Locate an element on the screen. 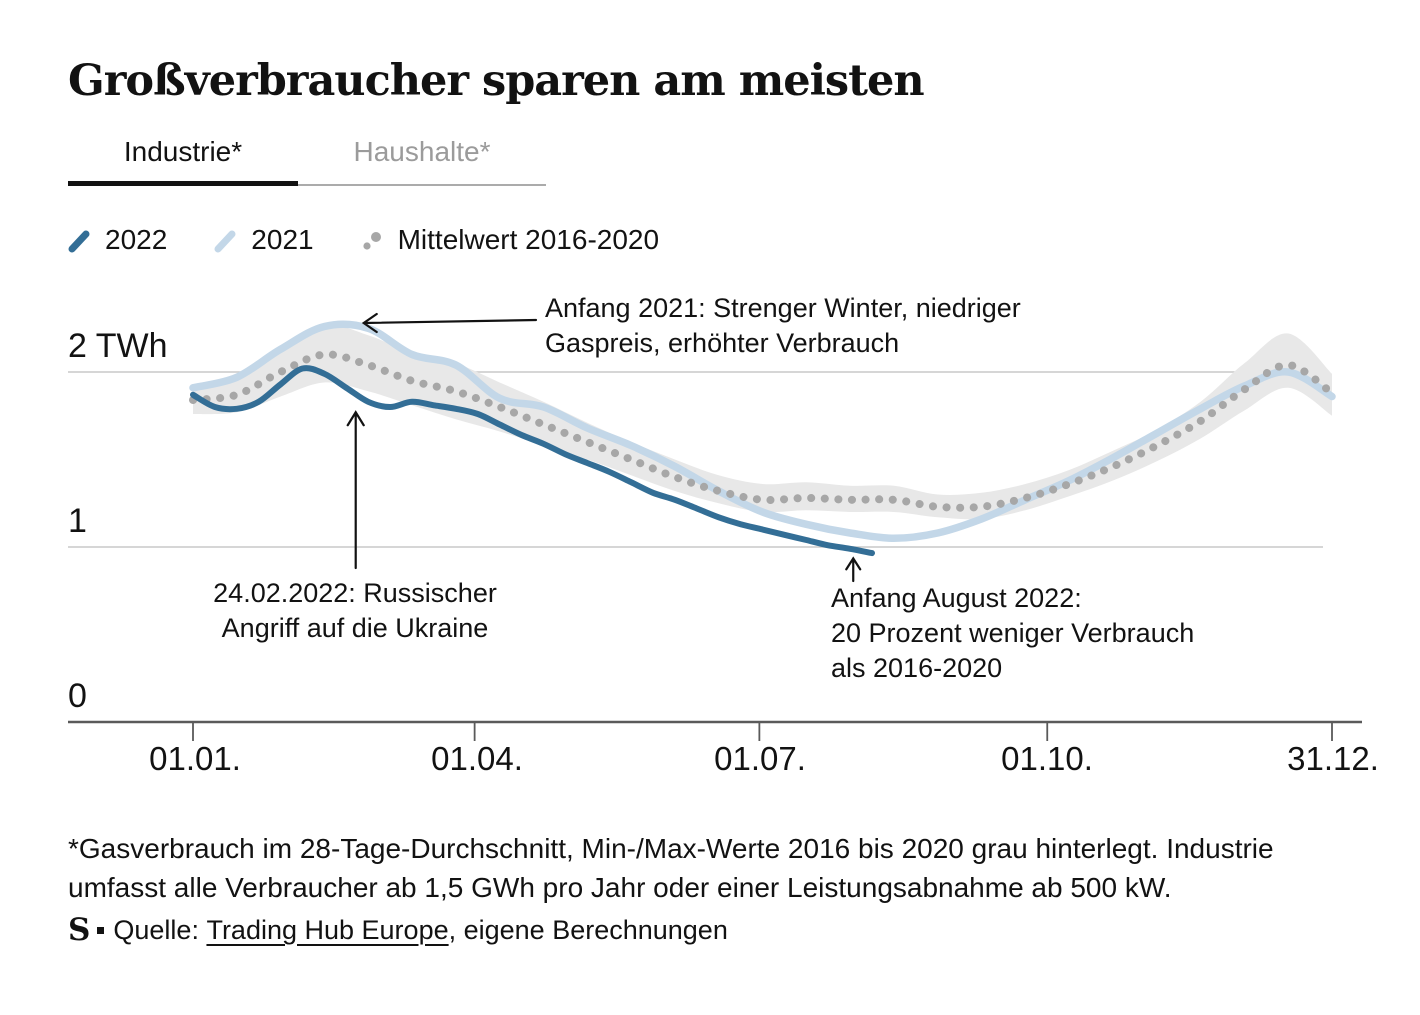 The width and height of the screenshot is (1420, 1015). tab-bar: Industrie* Haushalte* is located at coordinates (307, 161).